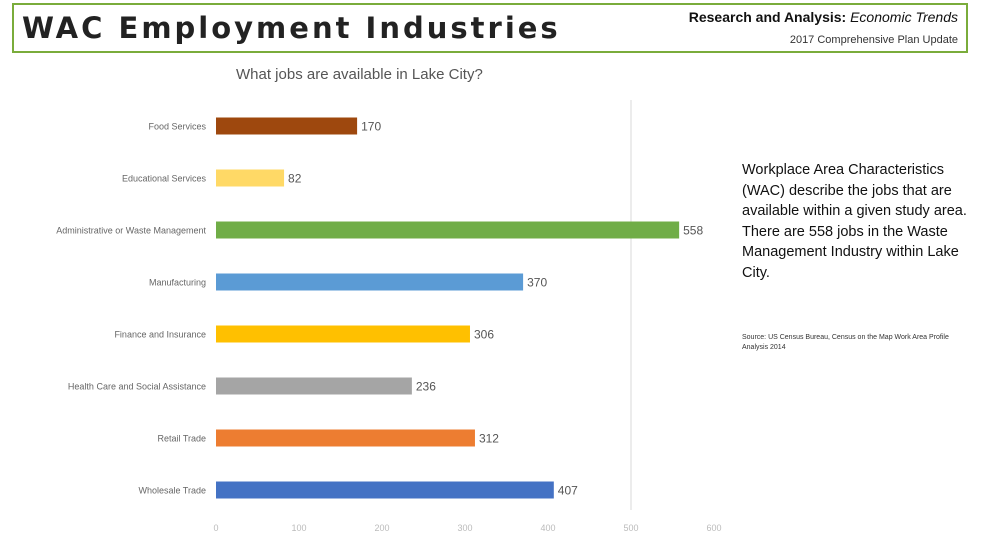 The height and width of the screenshot is (546, 981). Describe the element at coordinates (489, 439) in the screenshot. I see `data-label: 312` at that location.